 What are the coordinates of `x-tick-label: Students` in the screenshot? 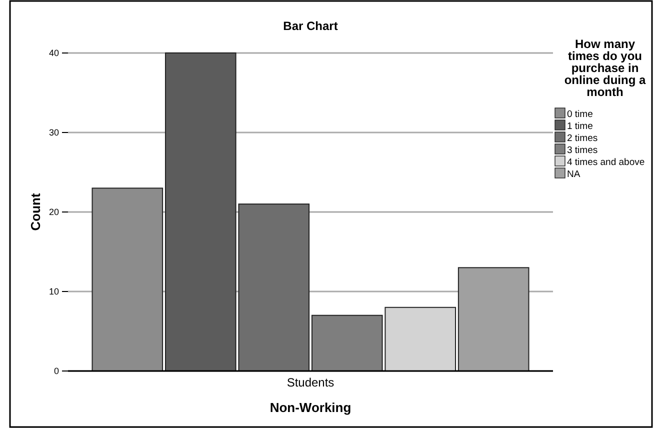 It's located at (310, 383).